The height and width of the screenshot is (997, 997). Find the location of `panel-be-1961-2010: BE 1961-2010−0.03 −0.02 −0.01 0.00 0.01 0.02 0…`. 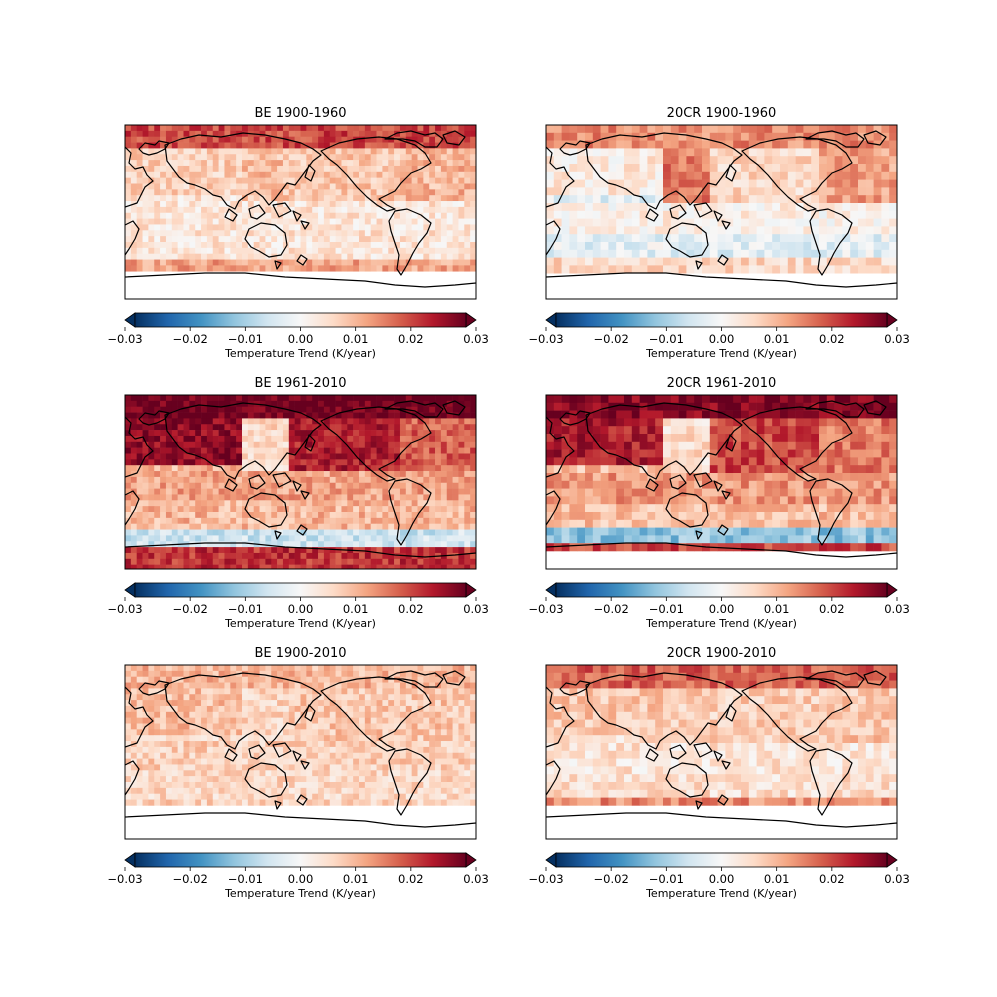

panel-be-1961-2010: BE 1961-2010−0.03 −0.02 −0.01 0.00 0.01 0.02 0… is located at coordinates (297, 503).